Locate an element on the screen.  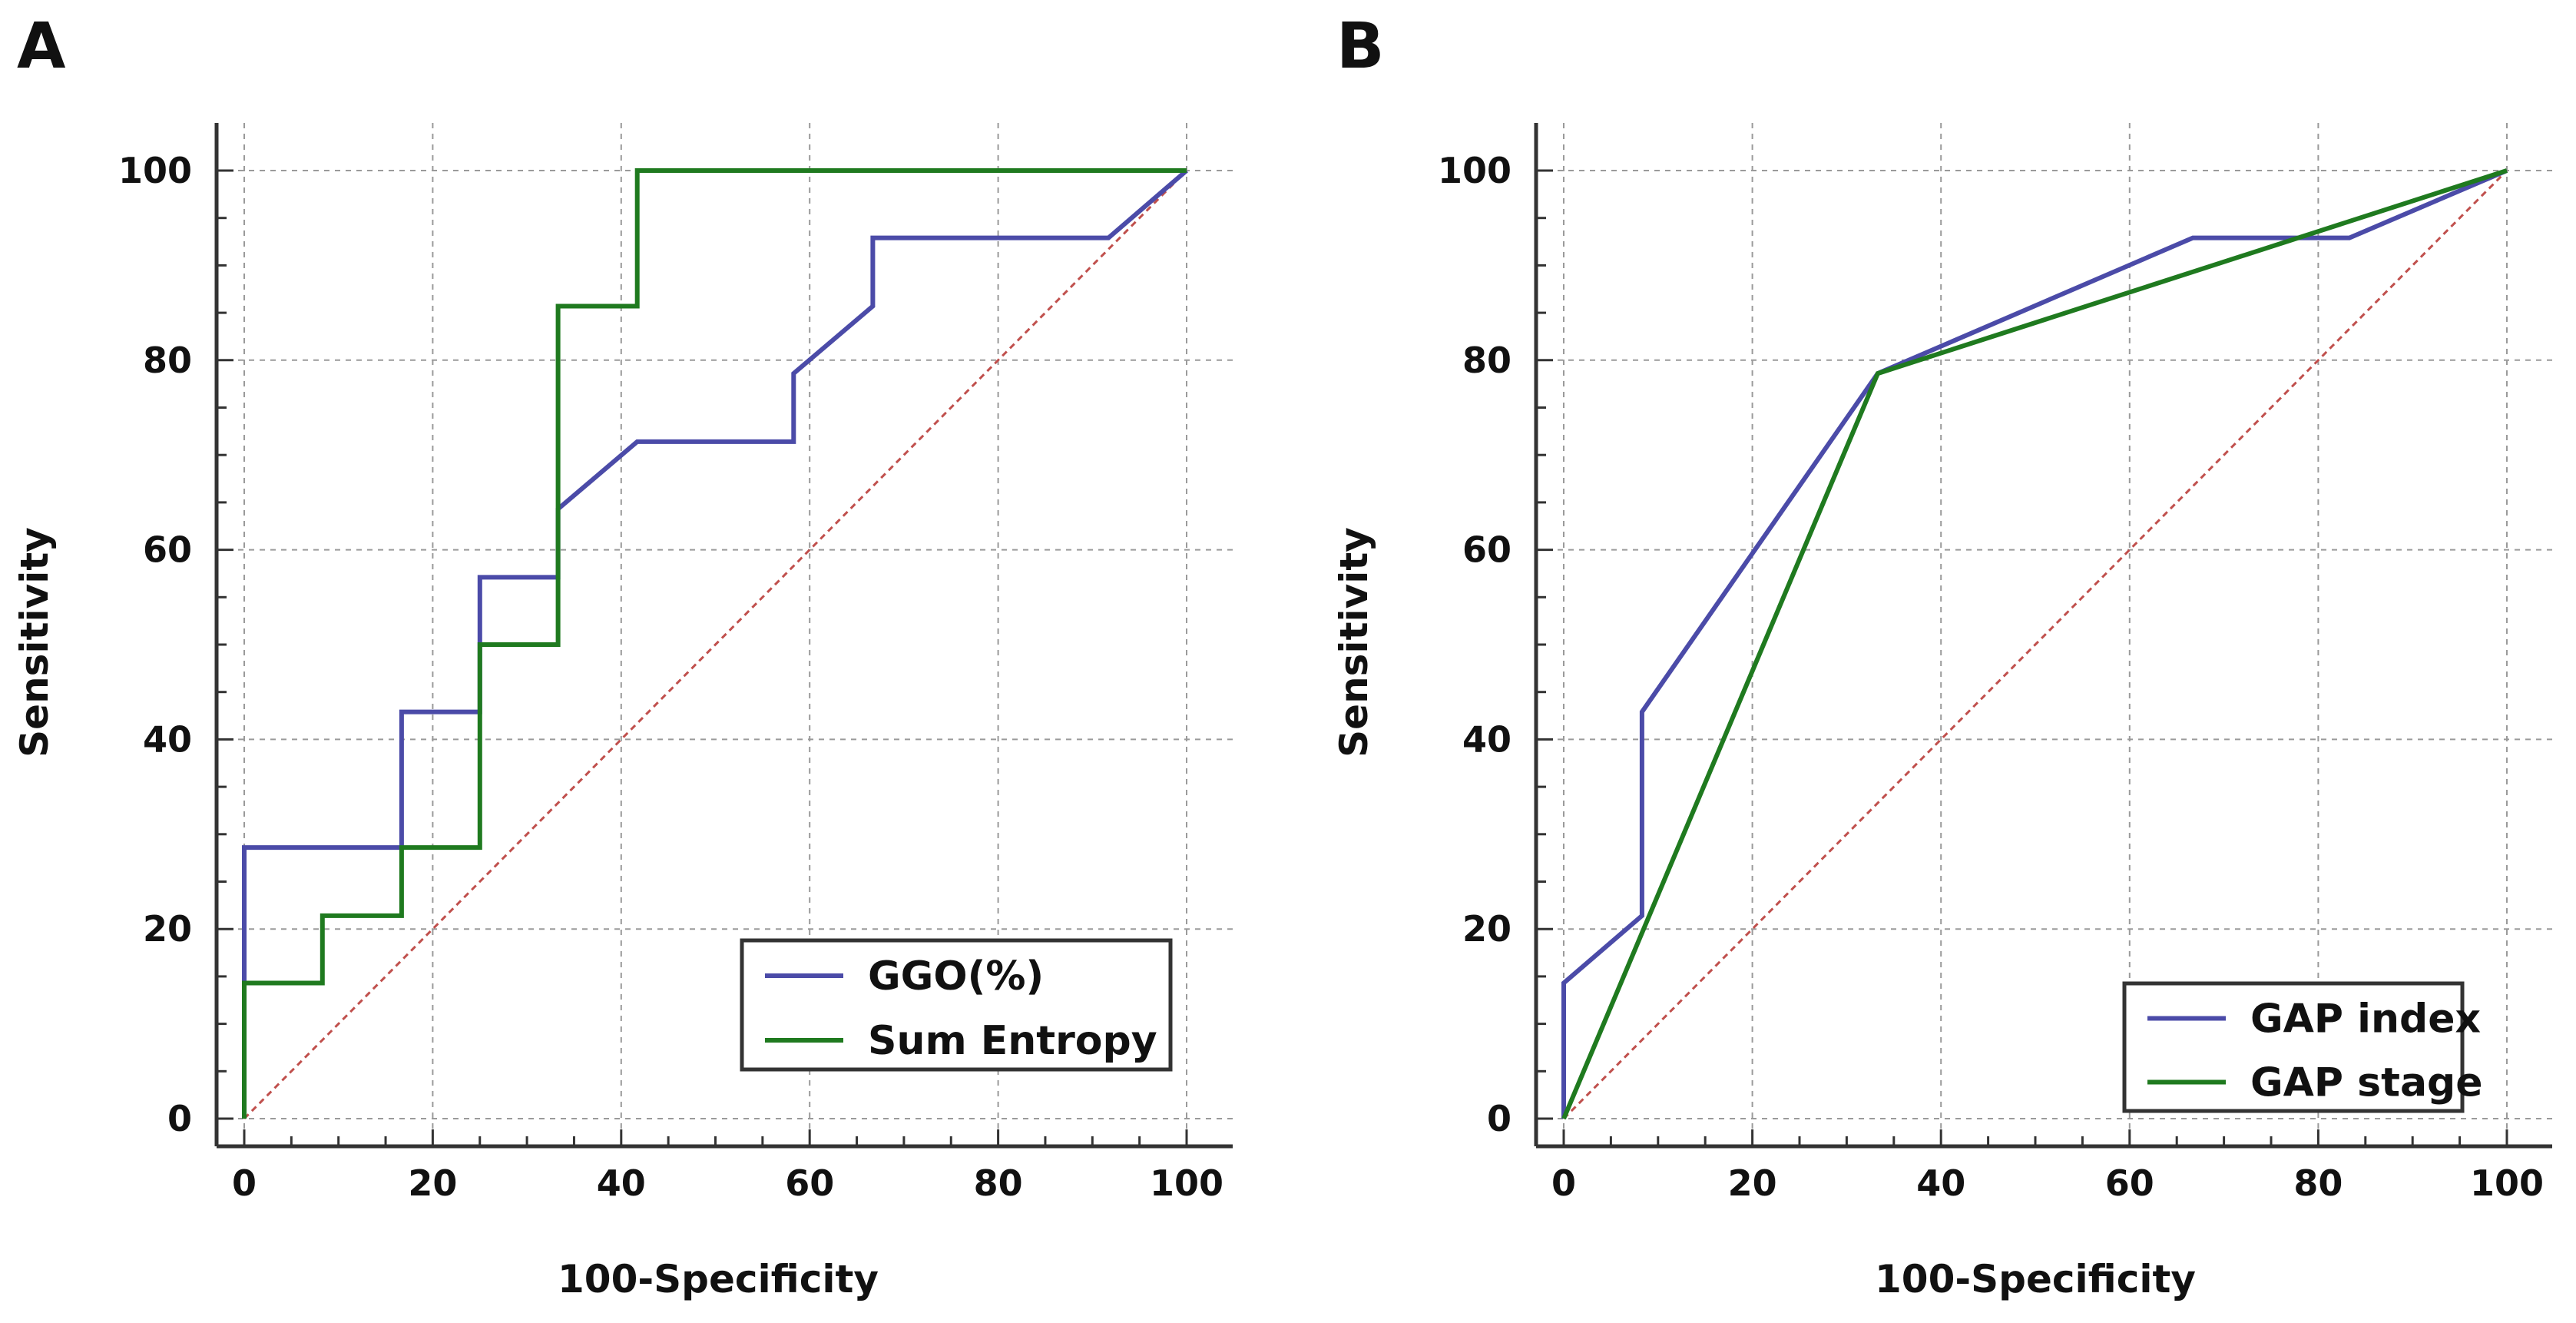
legend-label: GAP stage is located at coordinates (2366, 1083).